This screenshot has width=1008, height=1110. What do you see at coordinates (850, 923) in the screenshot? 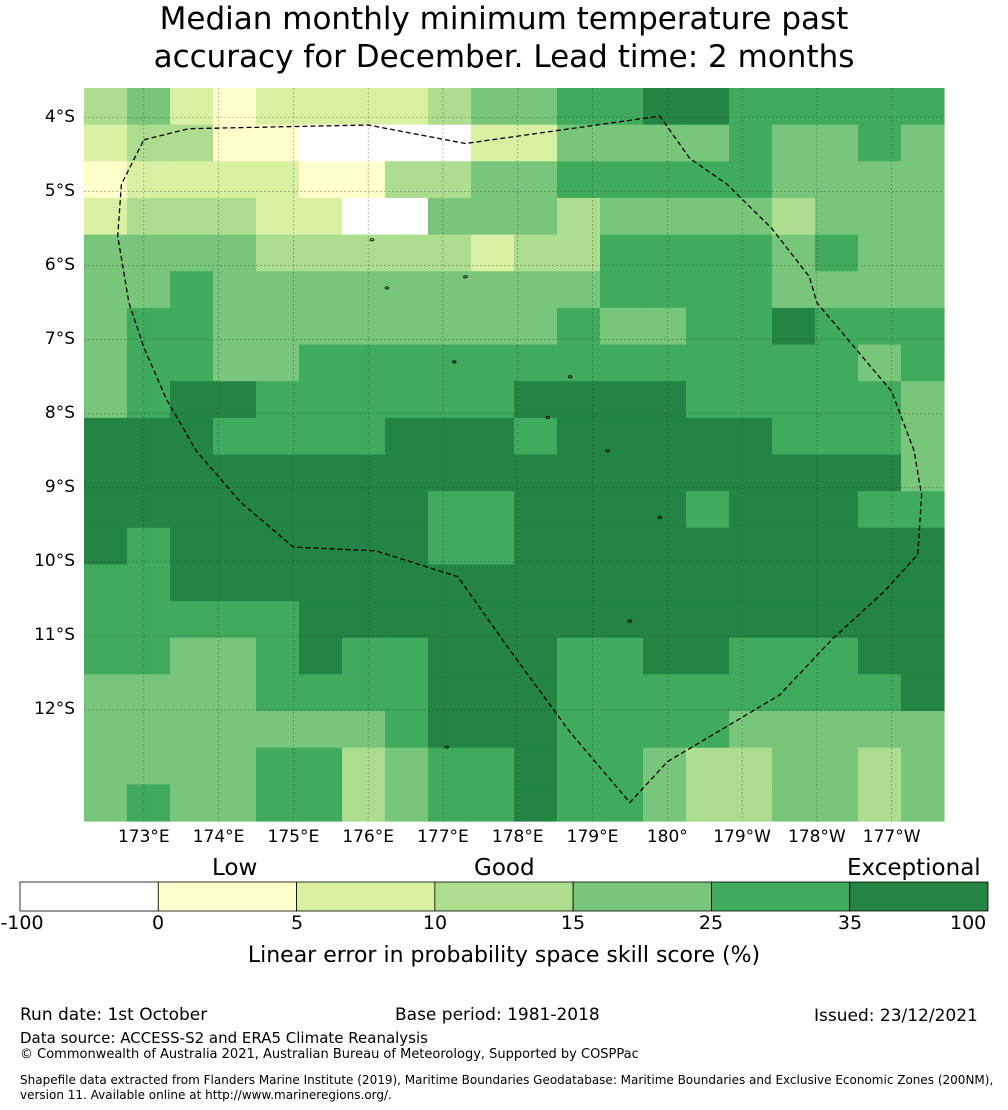
I see `colorbar-tick-label: 35` at bounding box center [850, 923].